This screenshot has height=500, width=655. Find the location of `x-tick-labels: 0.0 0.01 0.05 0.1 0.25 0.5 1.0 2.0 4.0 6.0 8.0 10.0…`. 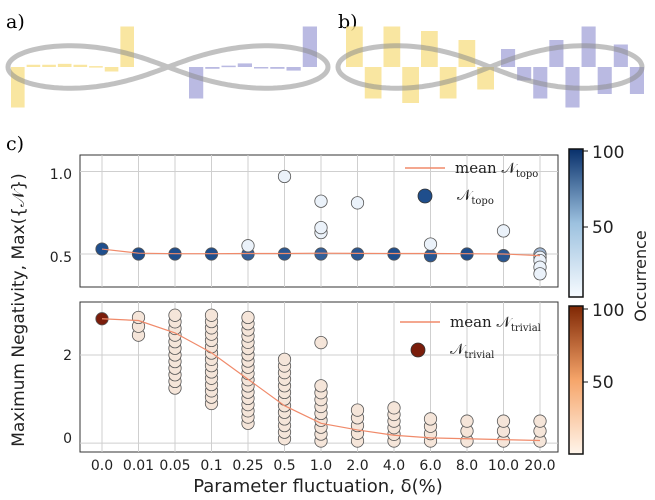

x-tick-labels: 0.0 0.01 0.05 0.1 0.25 0.5 1.0 2.0 4.0 6.0 8.0 10.0… is located at coordinates (323, 466).